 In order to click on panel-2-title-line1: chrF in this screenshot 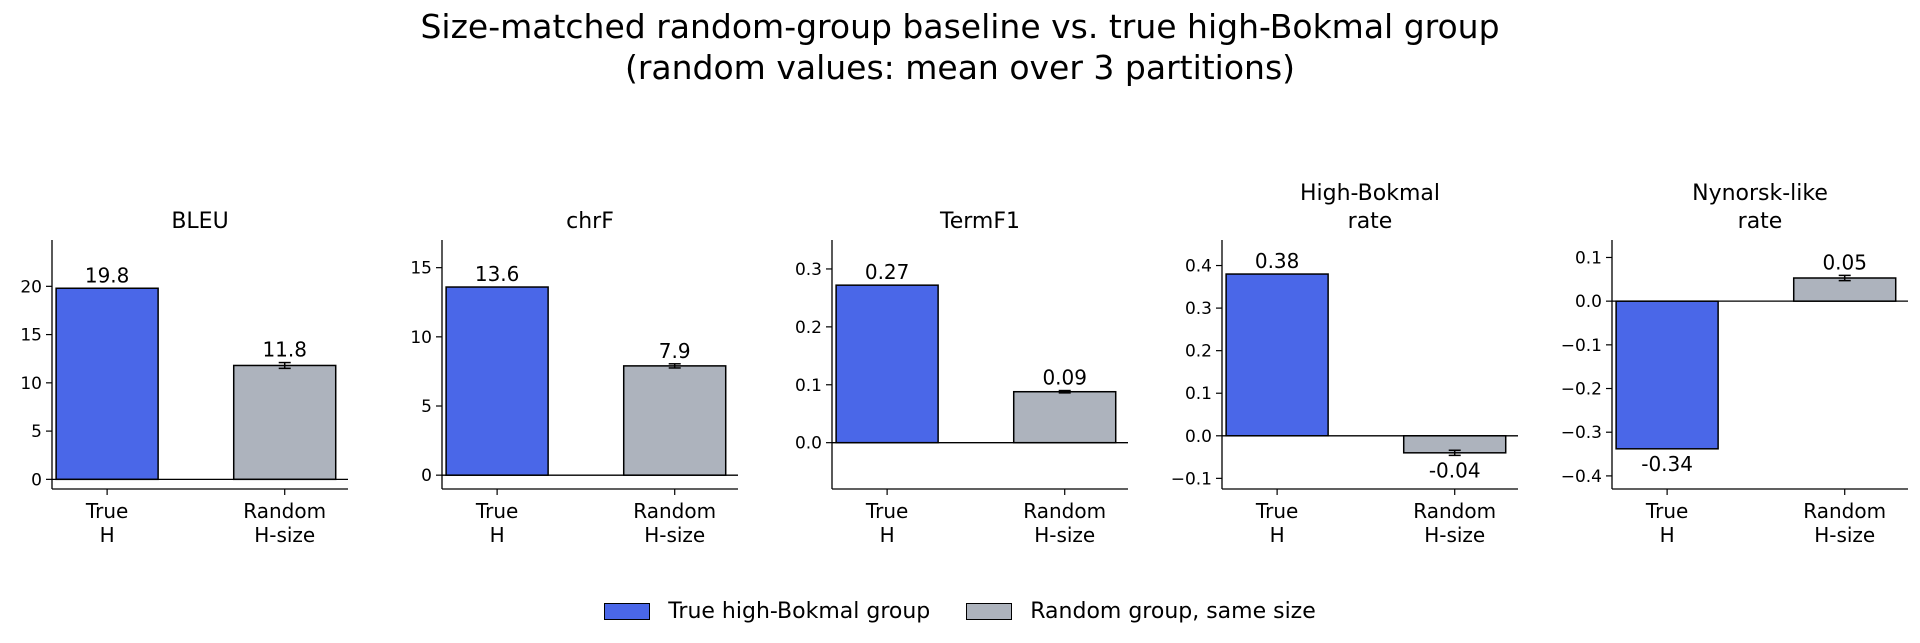, I will do `click(590, 221)`.